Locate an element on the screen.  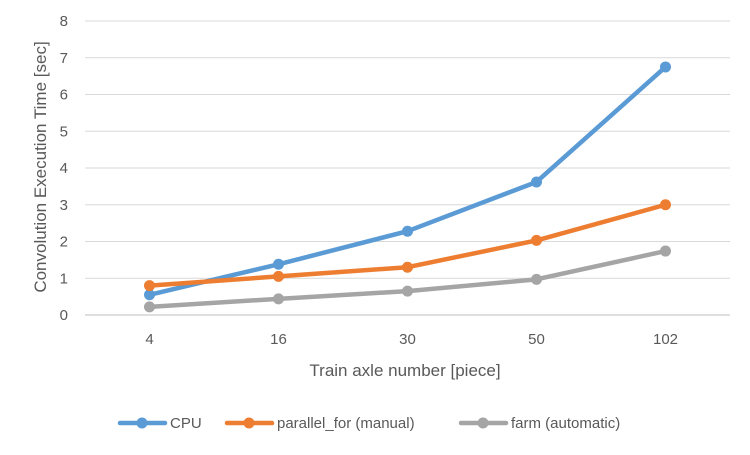
legend-label: farm (automatic) is located at coordinates (565, 423).